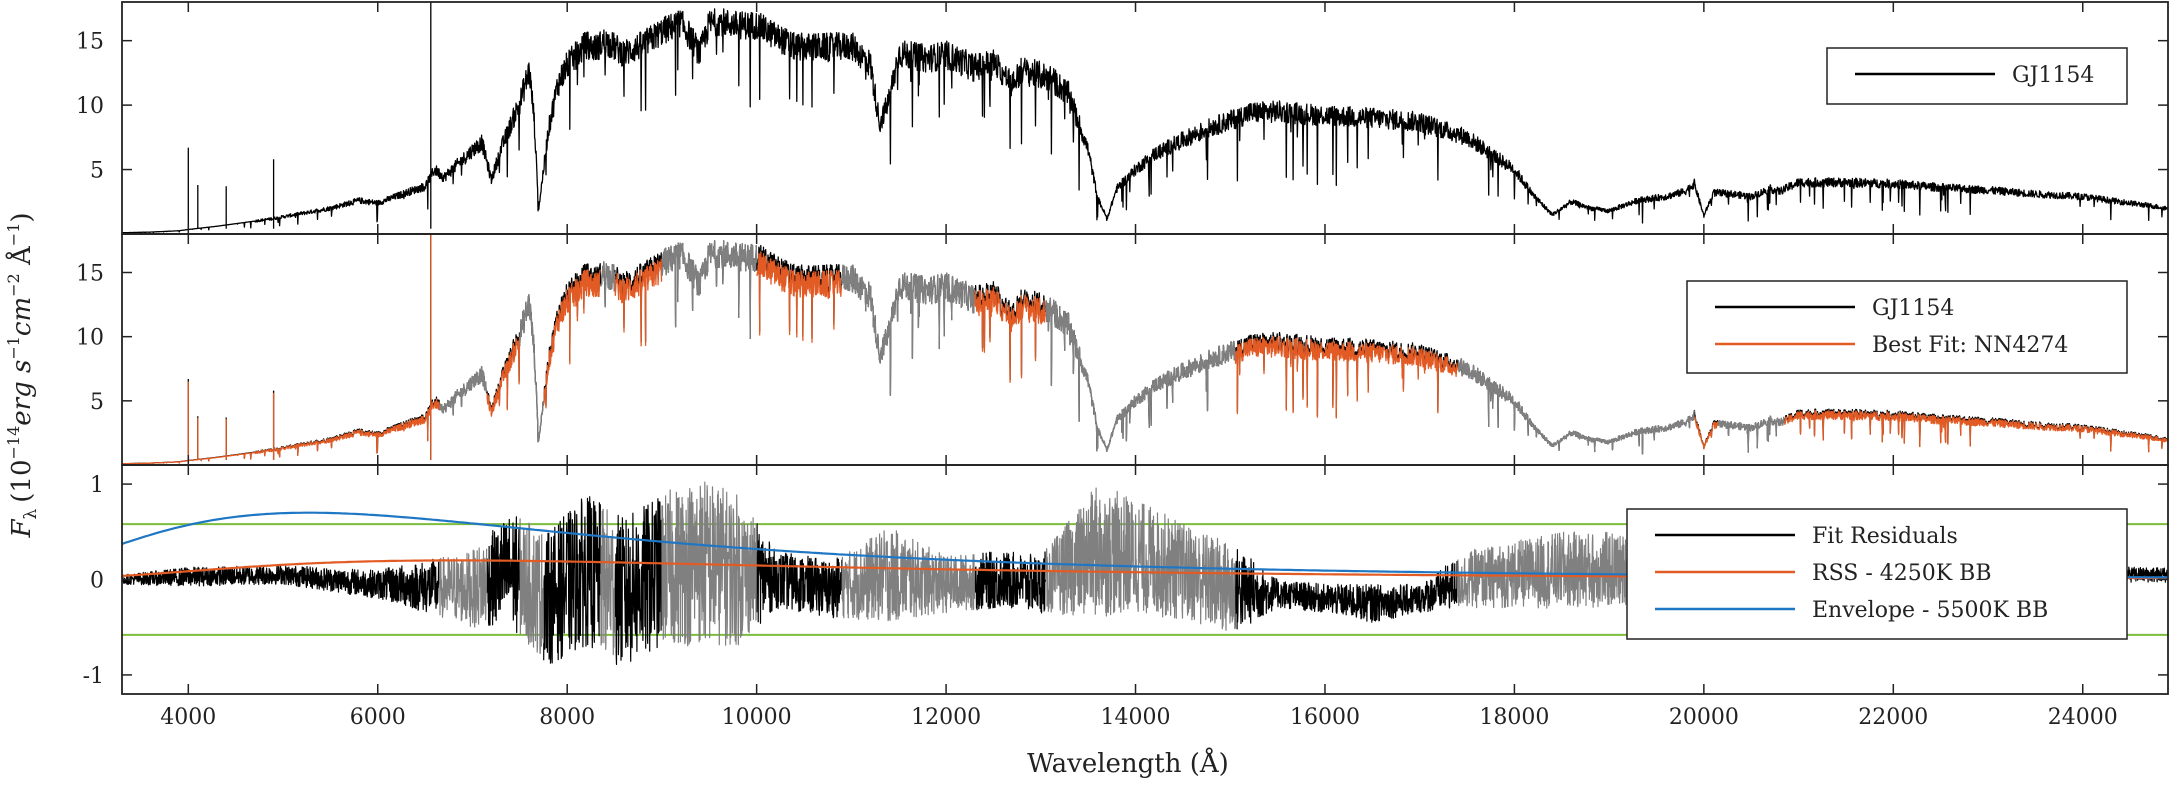 This screenshot has height=787, width=2170. I want to click on x-tick-label: 6000, so click(378, 717).